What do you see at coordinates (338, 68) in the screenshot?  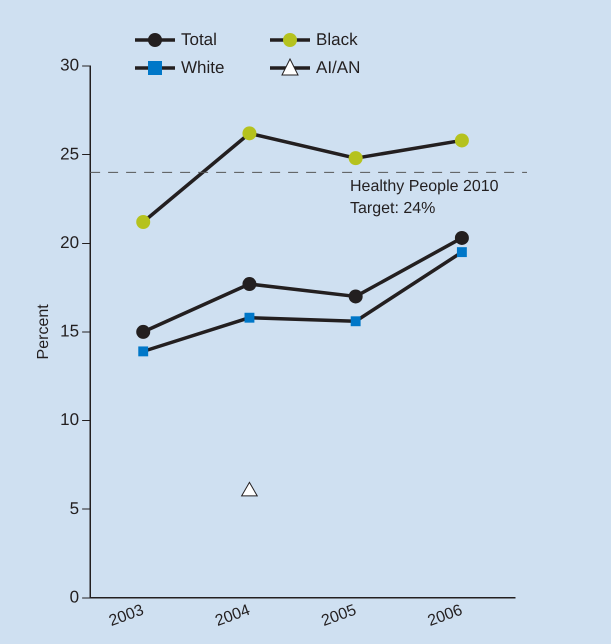 I see `legend-label: AI/AN` at bounding box center [338, 68].